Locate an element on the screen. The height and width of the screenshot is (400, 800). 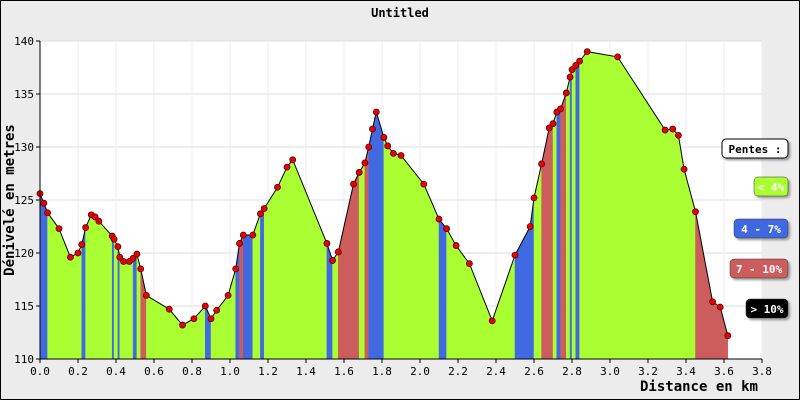
legend-title-text: Pentes : is located at coordinates (755, 149).